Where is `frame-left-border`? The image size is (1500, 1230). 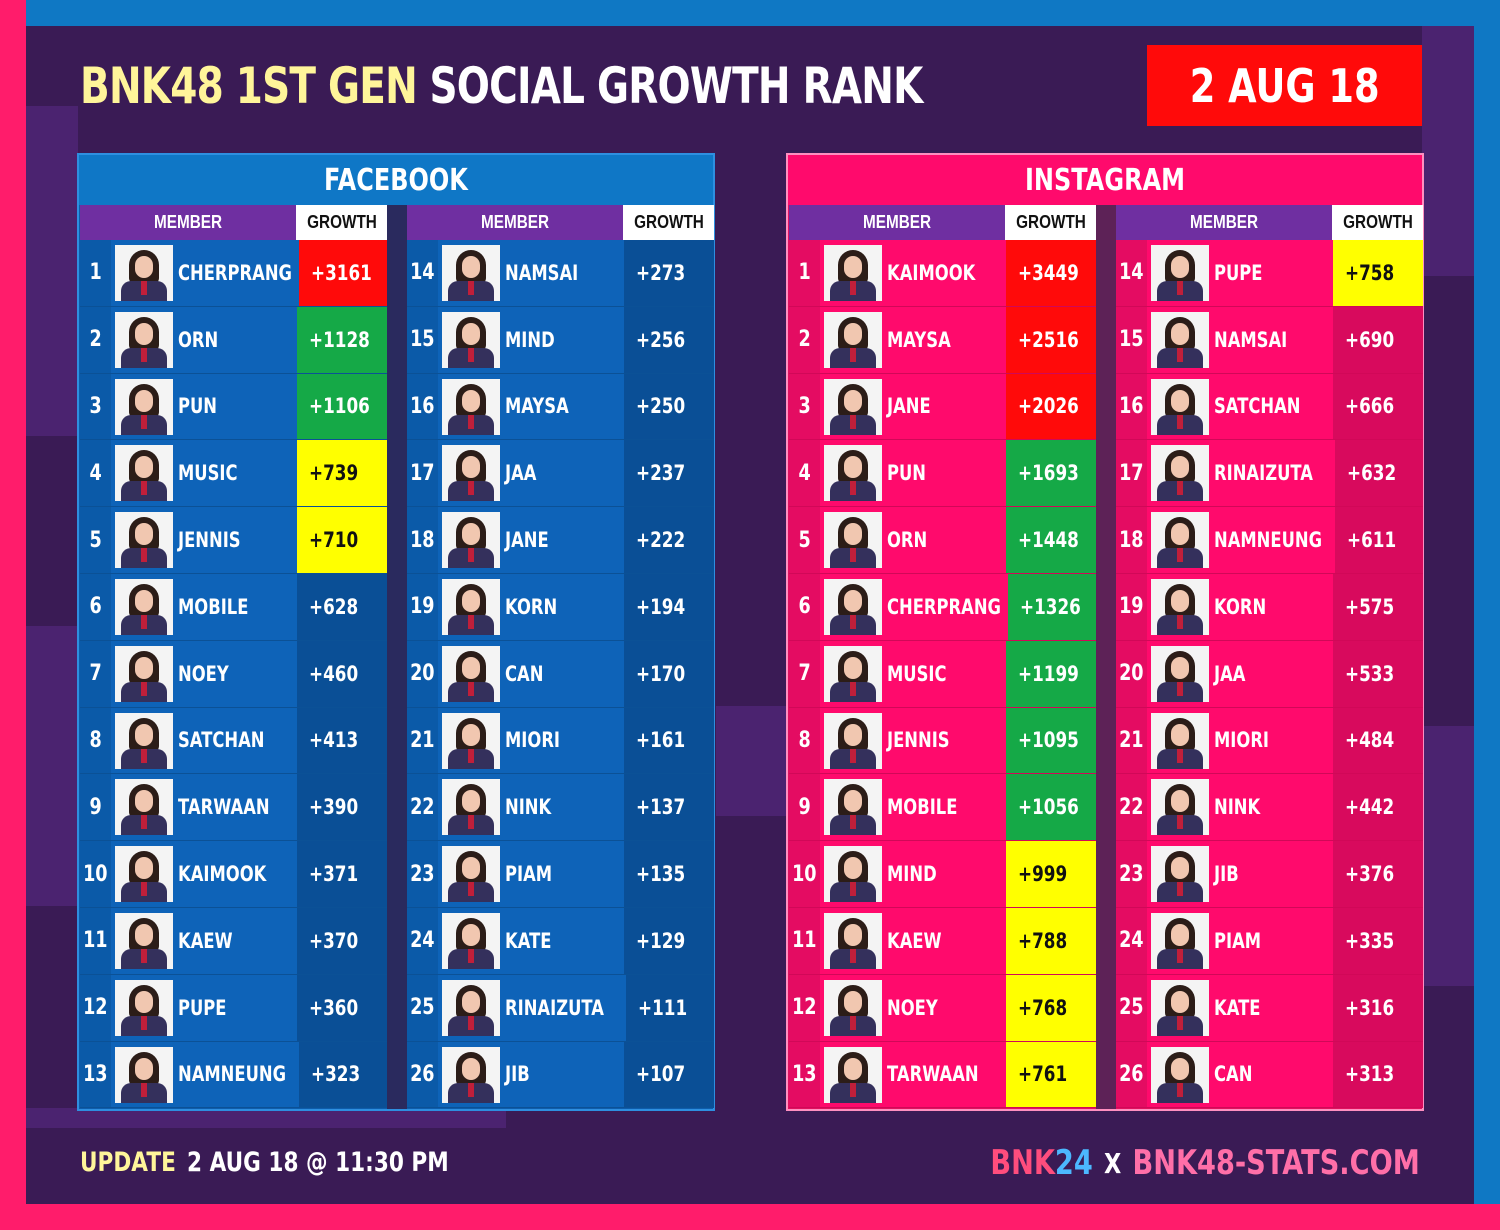
frame-left-border is located at coordinates (13, 615).